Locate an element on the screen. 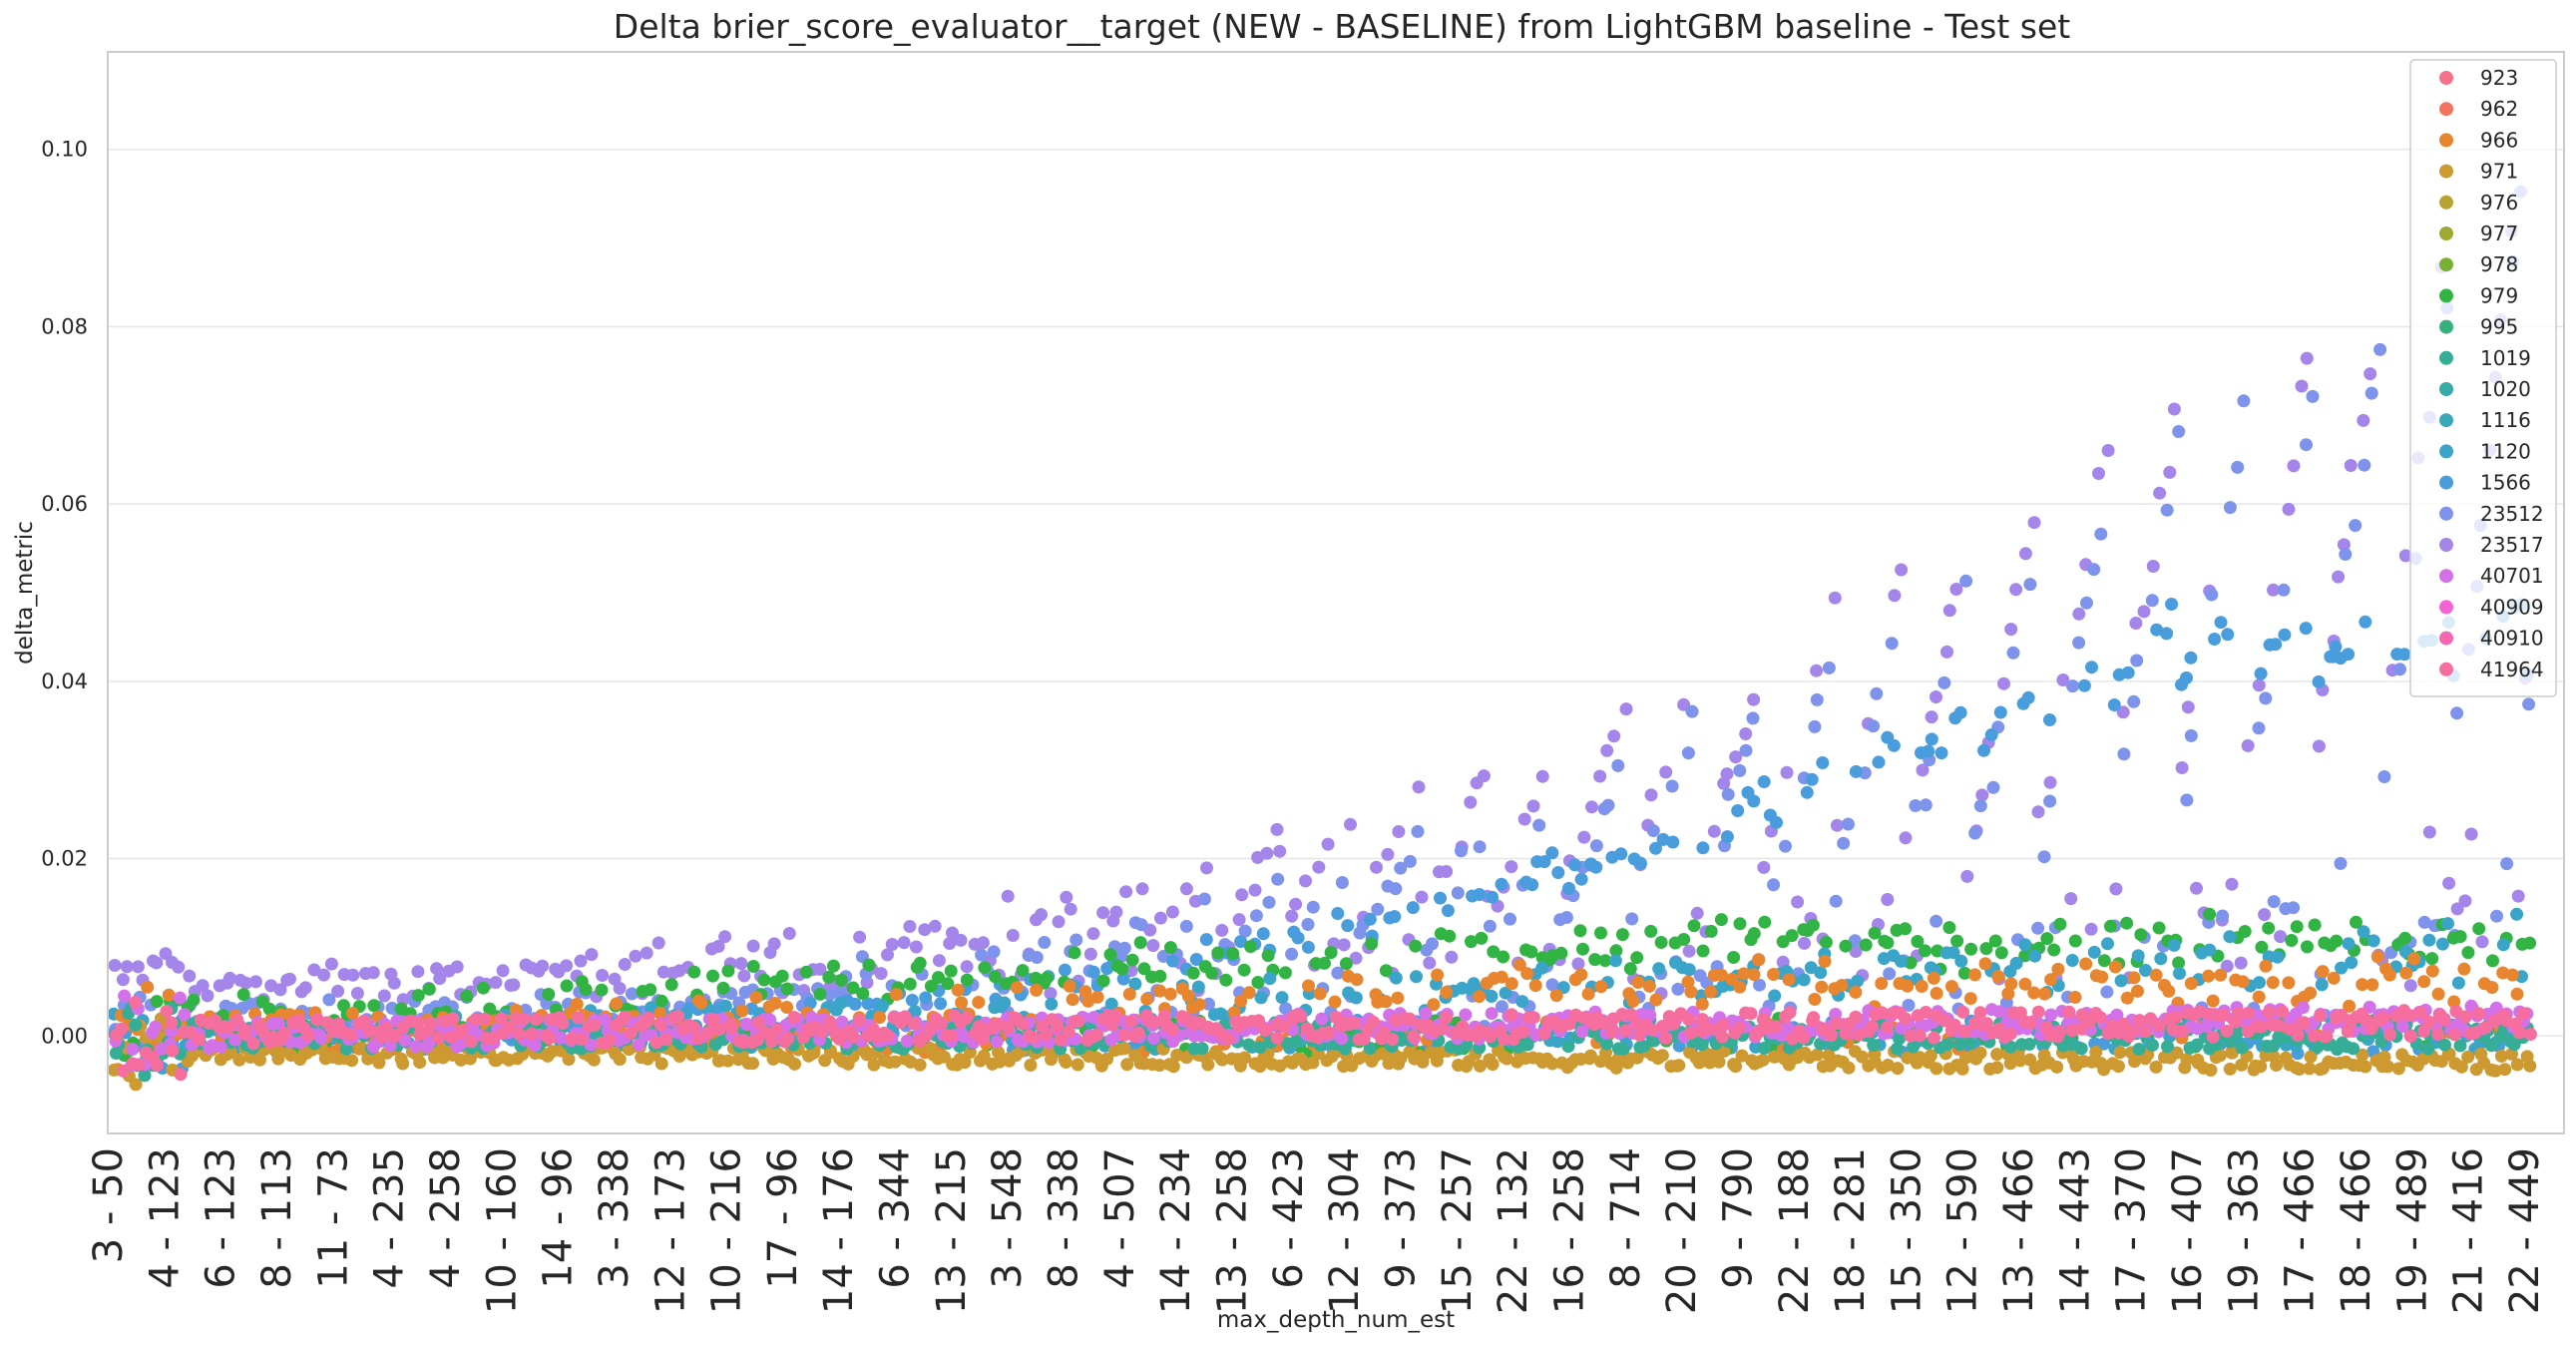  legend-label: 1019 is located at coordinates (2505, 358).